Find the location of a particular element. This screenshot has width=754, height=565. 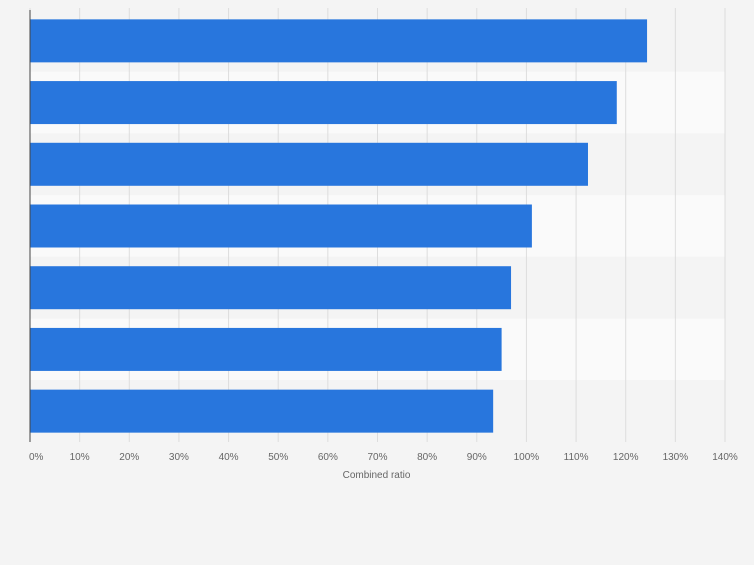

x-tick-label: 120% is located at coordinates (626, 457).